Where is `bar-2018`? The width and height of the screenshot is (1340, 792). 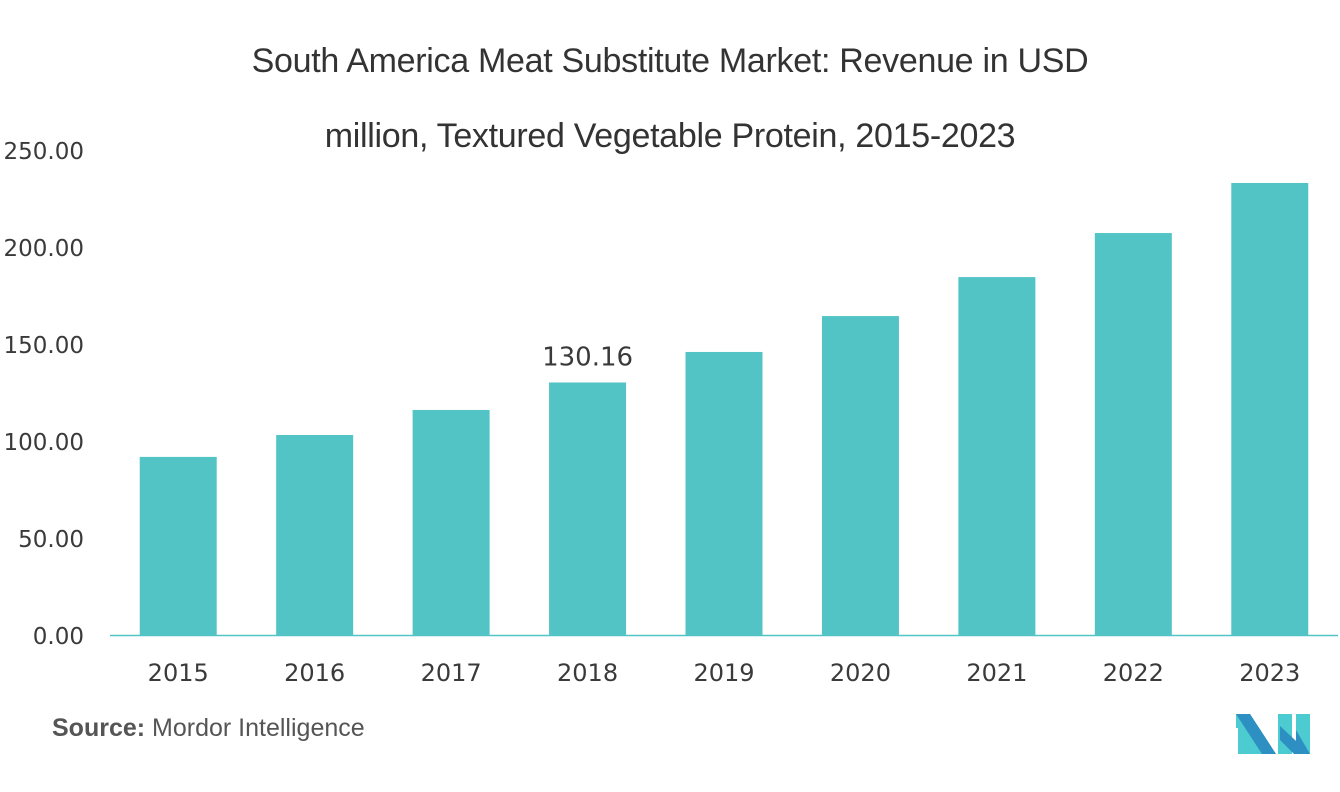
bar-2018 is located at coordinates (588, 508).